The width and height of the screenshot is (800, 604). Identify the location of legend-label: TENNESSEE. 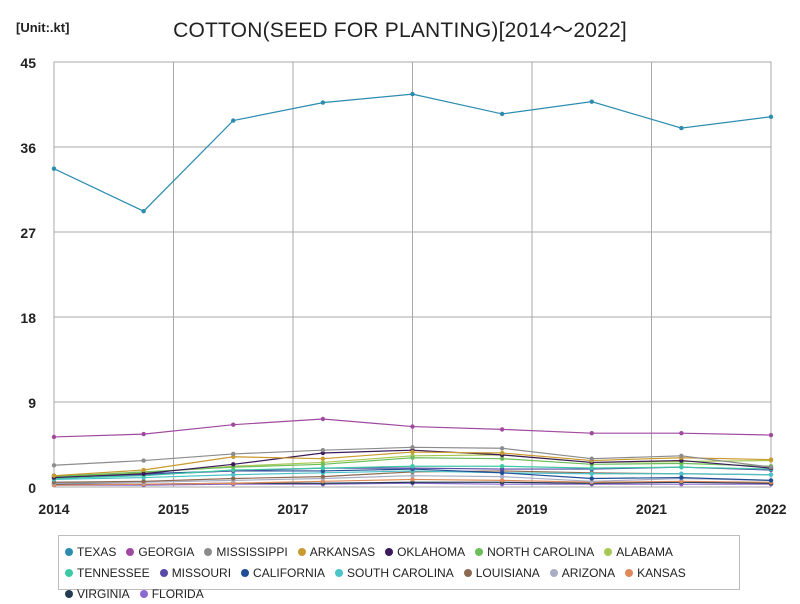
(113, 572).